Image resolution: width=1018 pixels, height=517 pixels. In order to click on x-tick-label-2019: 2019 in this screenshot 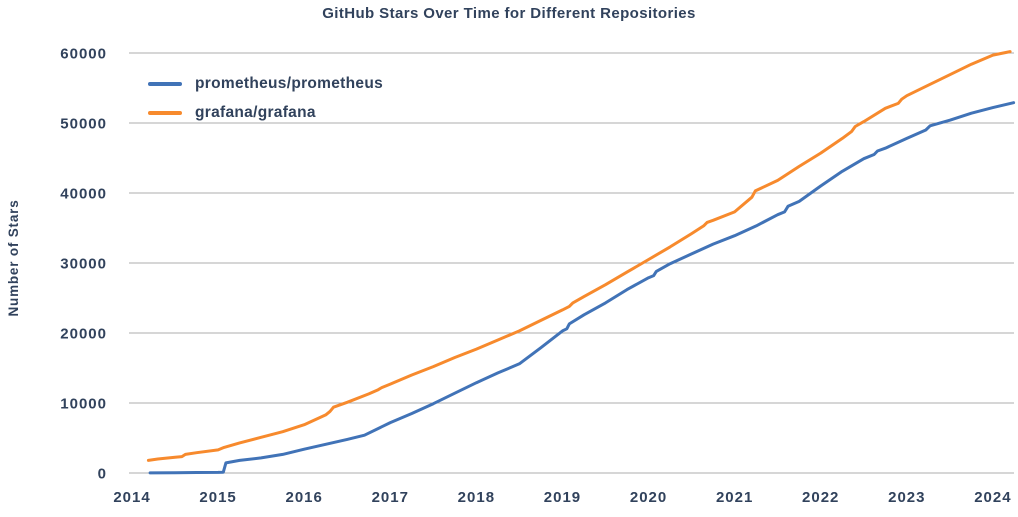, I will do `click(562, 497)`.